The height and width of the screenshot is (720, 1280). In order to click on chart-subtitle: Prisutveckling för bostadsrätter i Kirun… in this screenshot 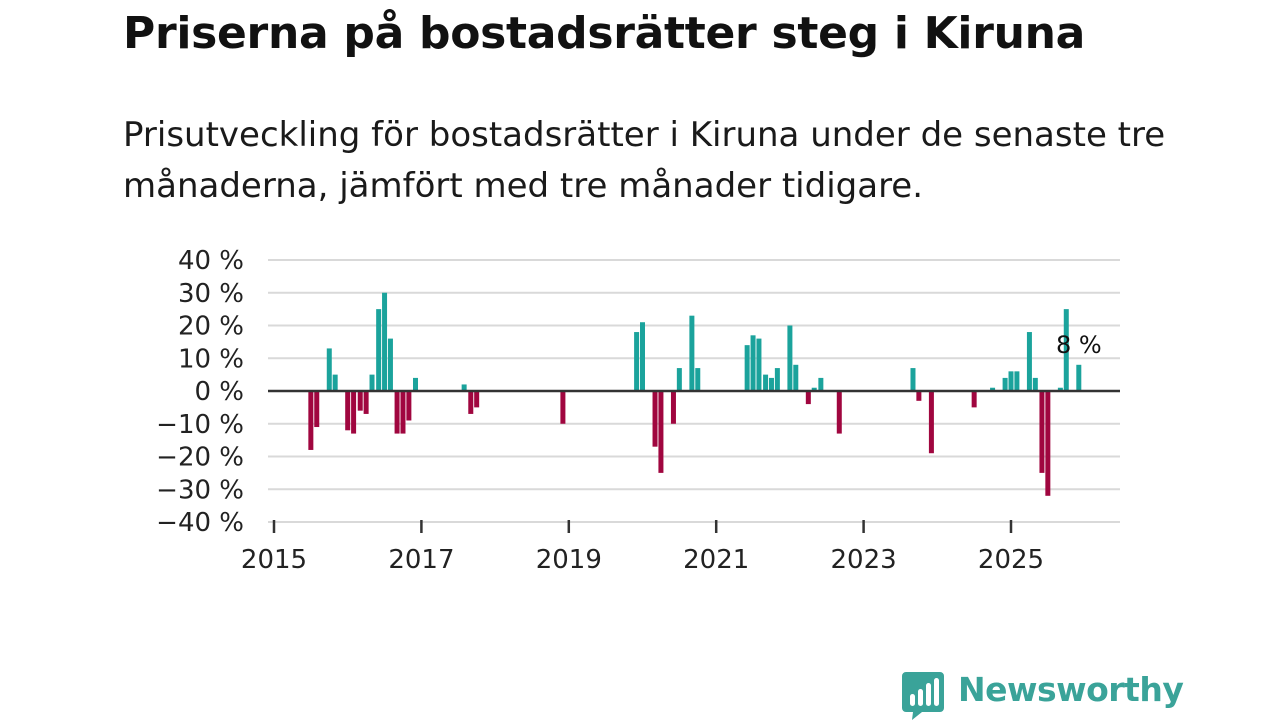, I will do `click(644, 160)`.